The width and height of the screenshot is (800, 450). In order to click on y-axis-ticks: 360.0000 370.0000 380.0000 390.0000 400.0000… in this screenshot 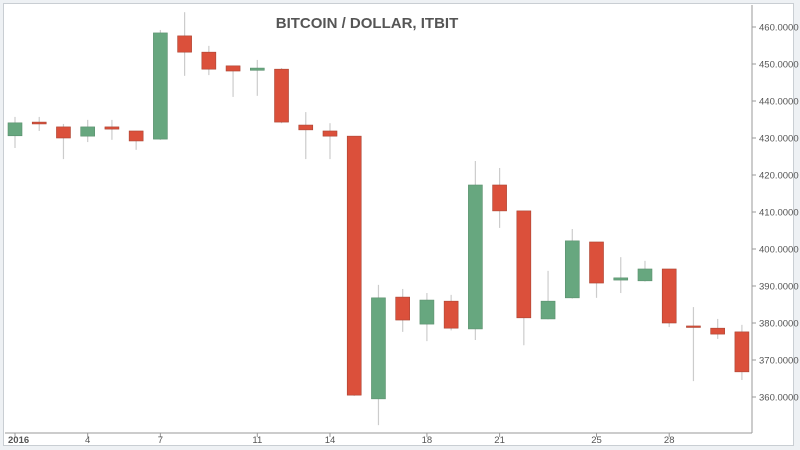, I will do `click(775, 213)`.